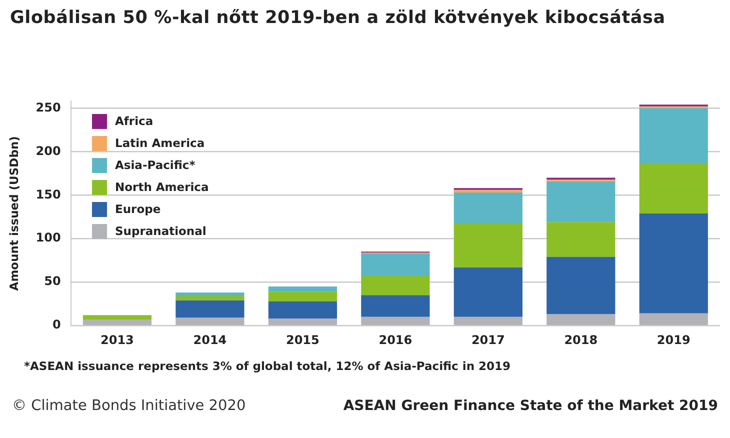  I want to click on x-tick-label: 2015, so click(303, 339).